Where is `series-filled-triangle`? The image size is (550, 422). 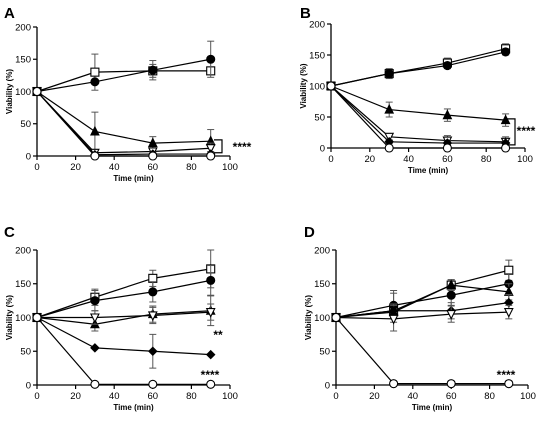
series-filled-triangle is located at coordinates (124, 119).